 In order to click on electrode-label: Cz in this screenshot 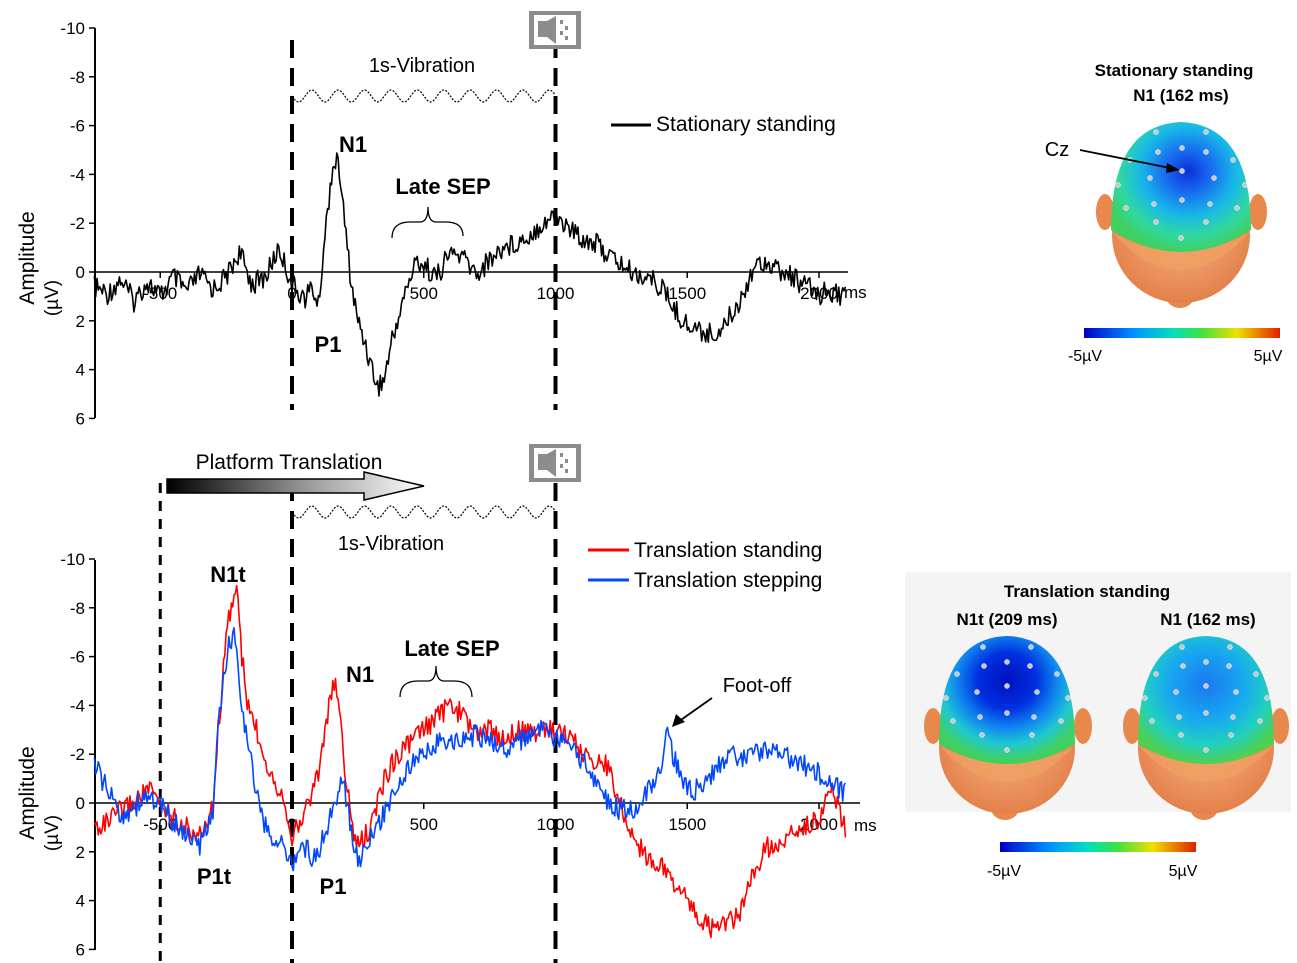, I will do `click(1057, 150)`.